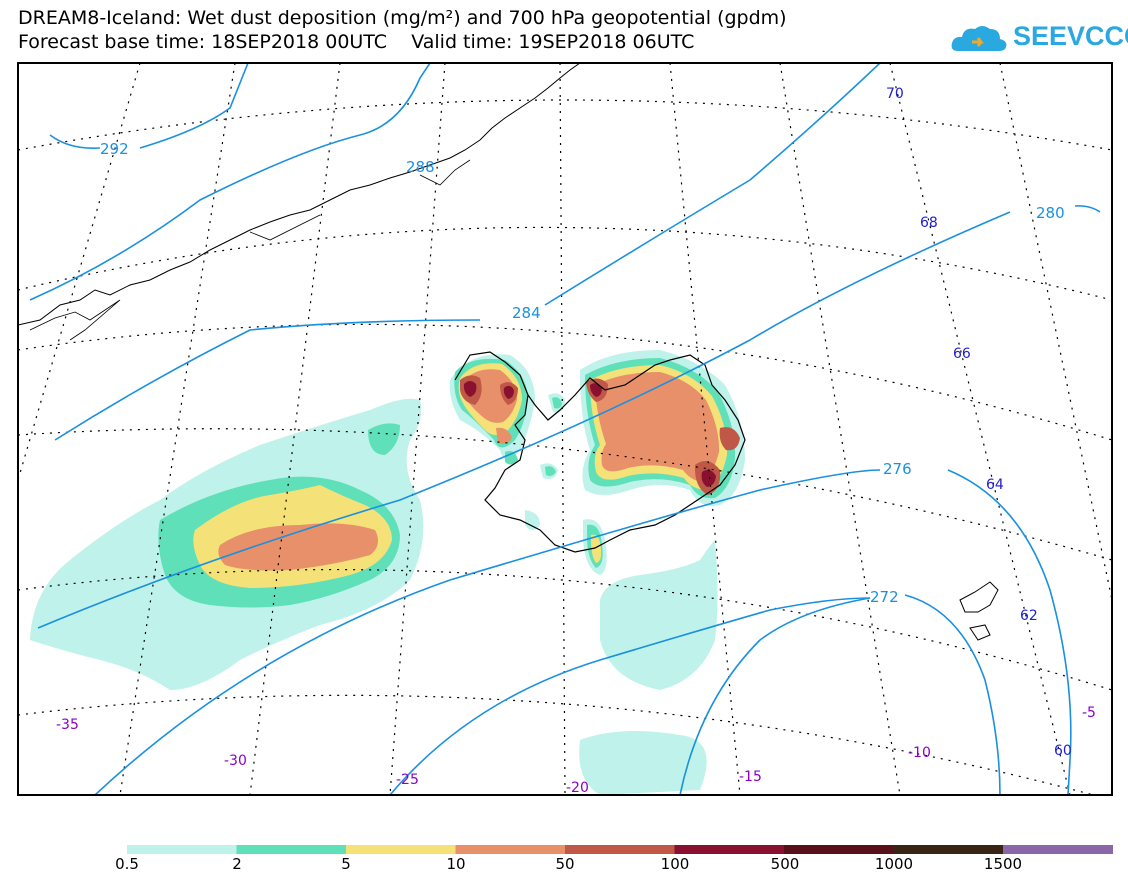  I want to click on legend-label: 10, so click(456, 864).